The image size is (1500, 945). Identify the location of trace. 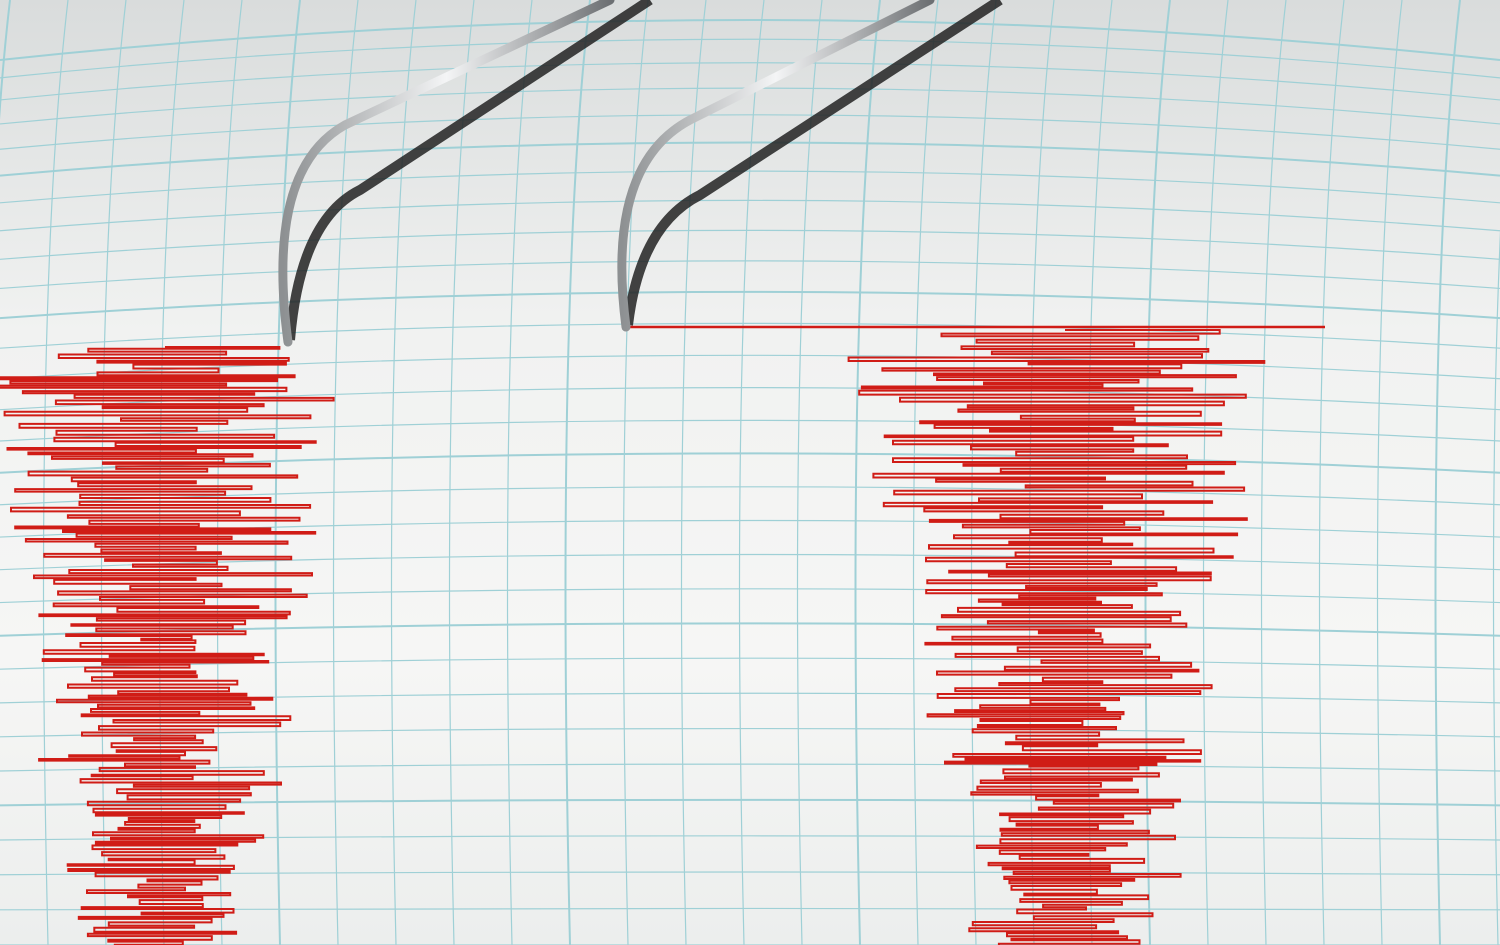
(167, 645).